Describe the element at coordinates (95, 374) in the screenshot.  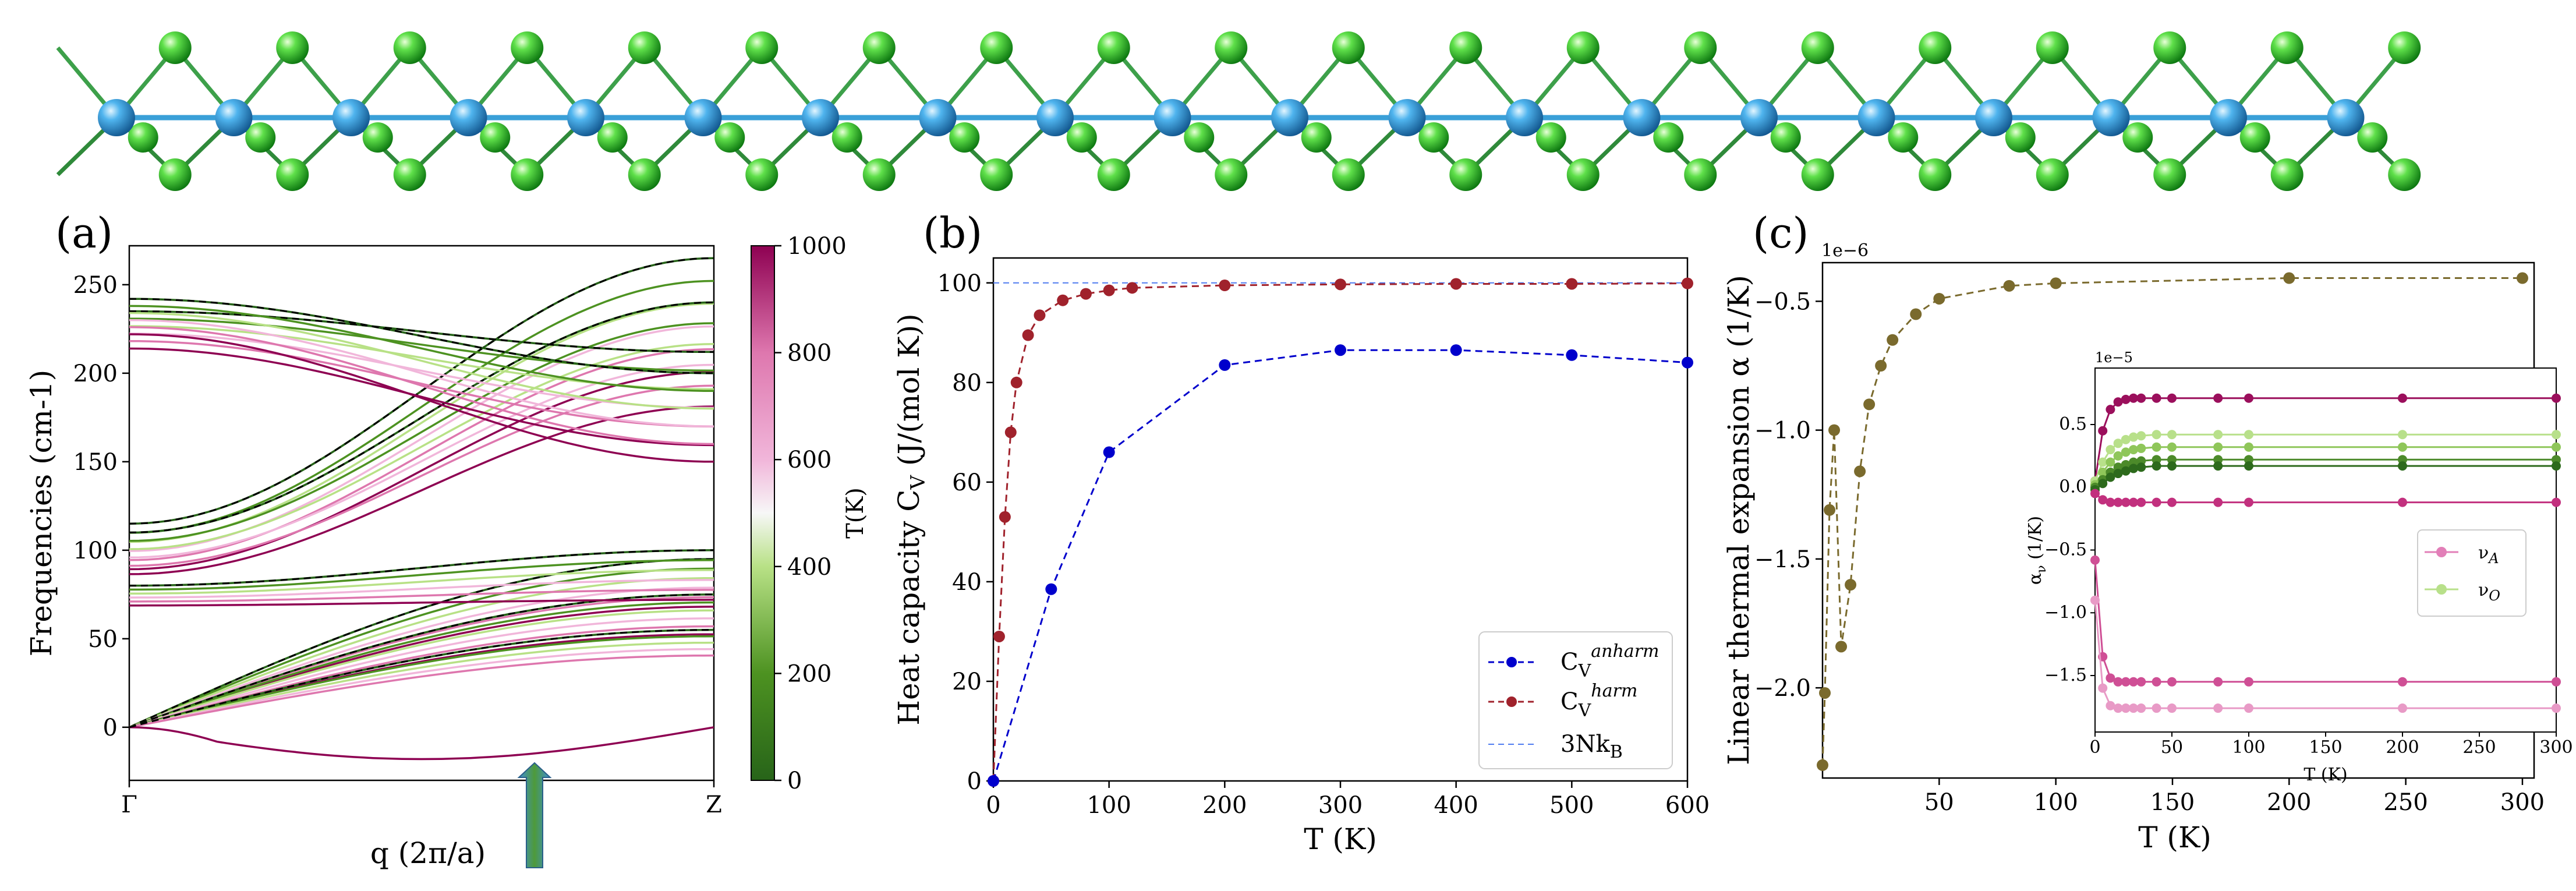
I see `y-tick-label: 200` at that location.